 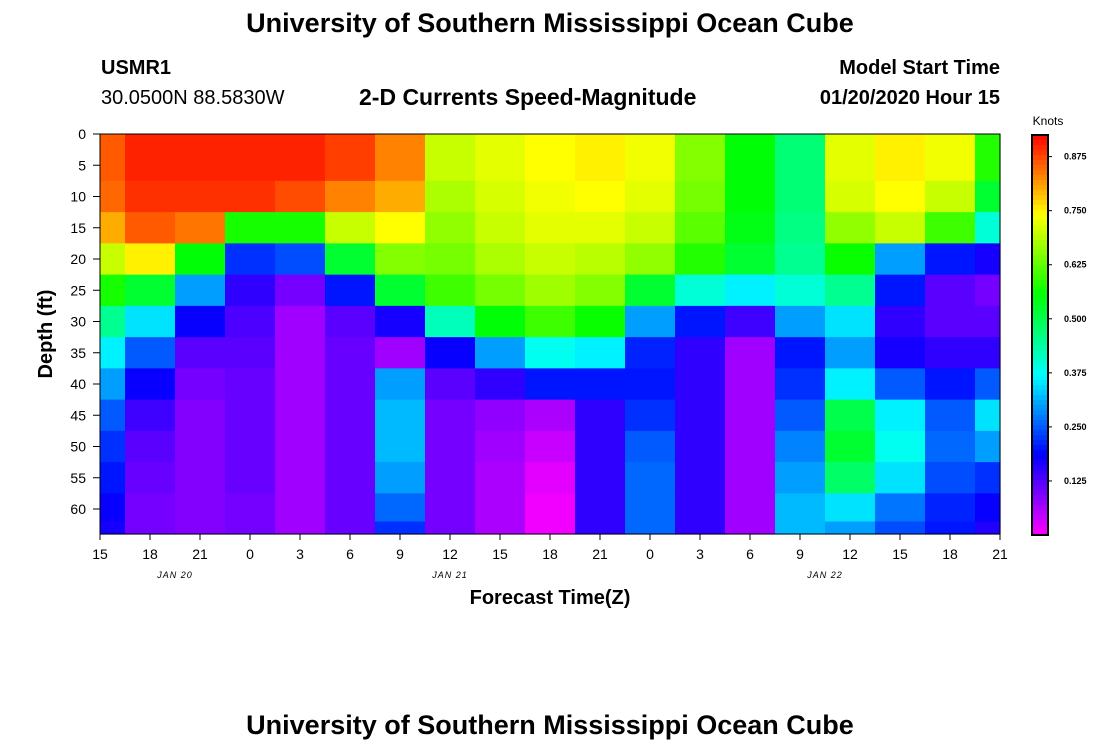 What do you see at coordinates (78, 353) in the screenshot?
I see `y-tick-label: 35` at bounding box center [78, 353].